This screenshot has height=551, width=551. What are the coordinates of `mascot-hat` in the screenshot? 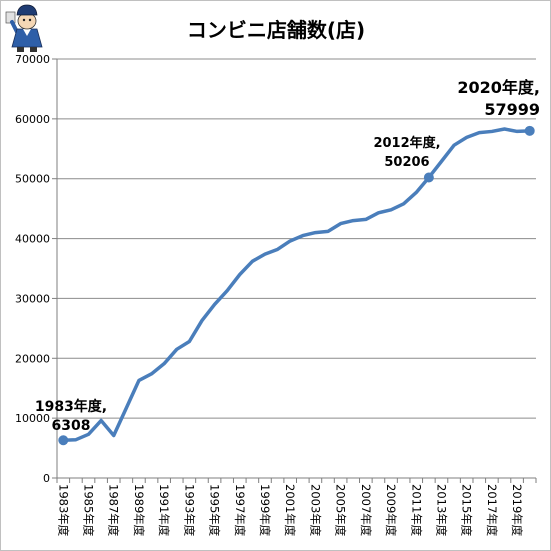 It's located at (27, 10).